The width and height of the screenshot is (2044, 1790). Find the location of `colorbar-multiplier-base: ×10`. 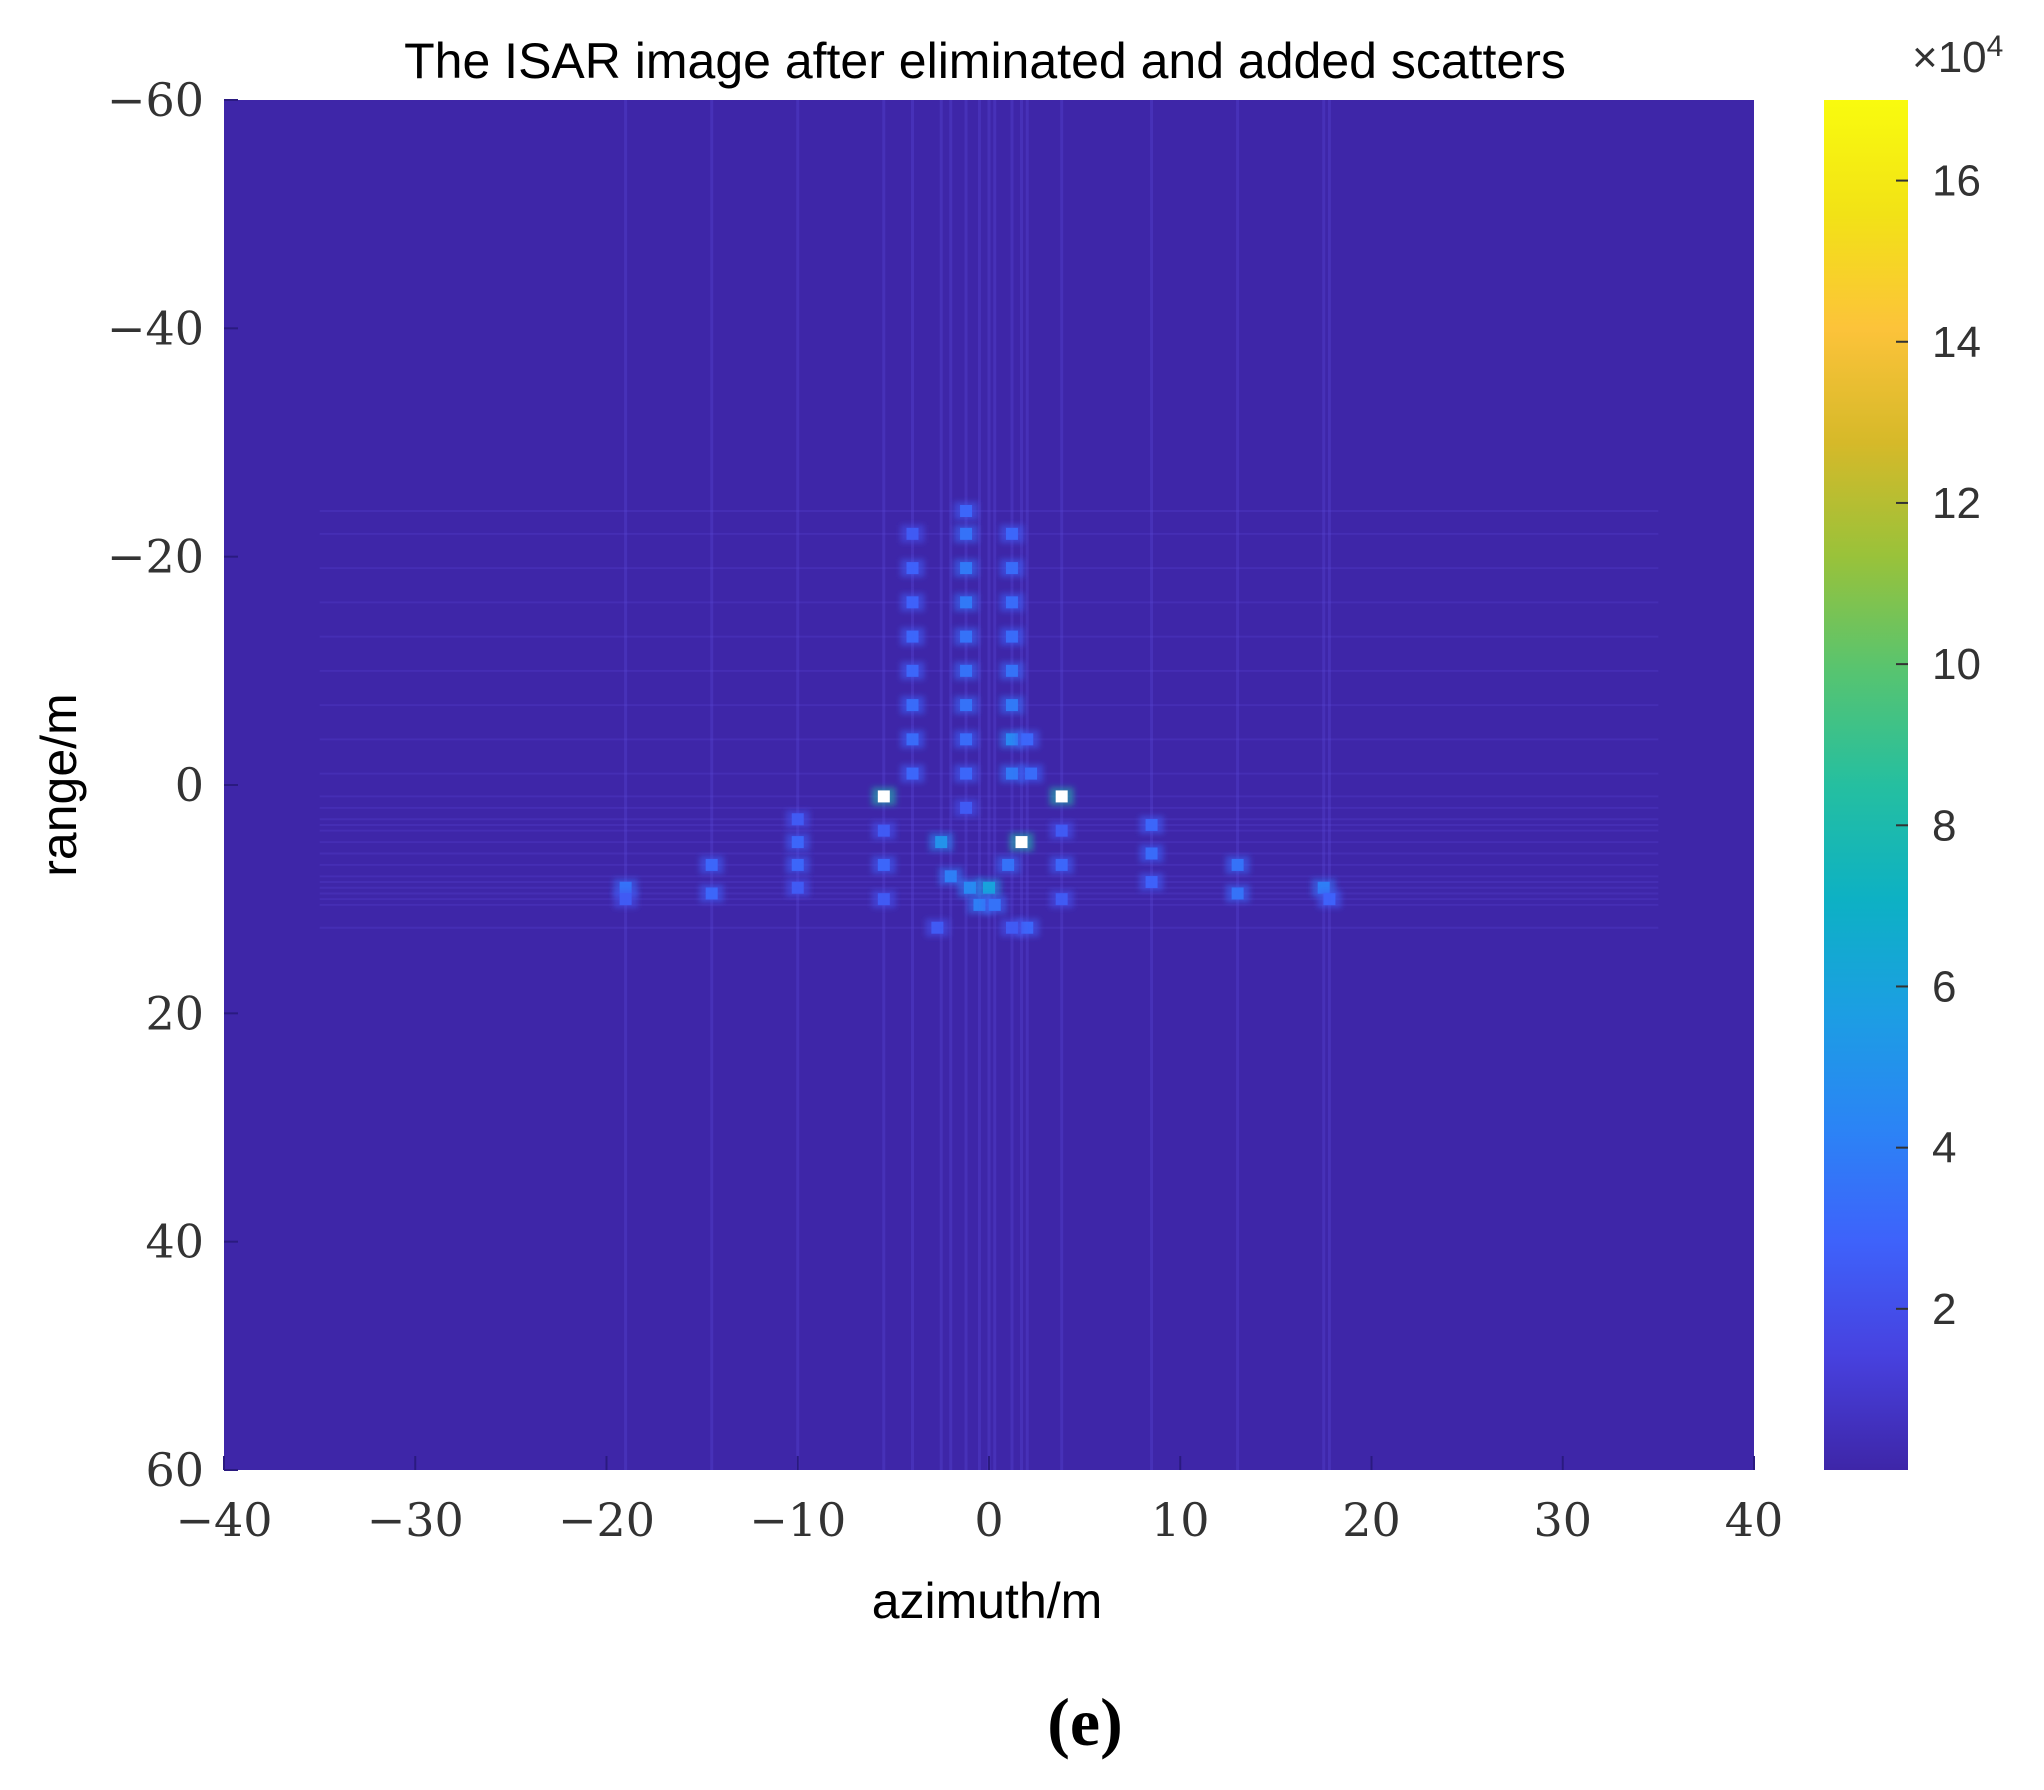

colorbar-multiplier-base: ×10 is located at coordinates (1949, 57).